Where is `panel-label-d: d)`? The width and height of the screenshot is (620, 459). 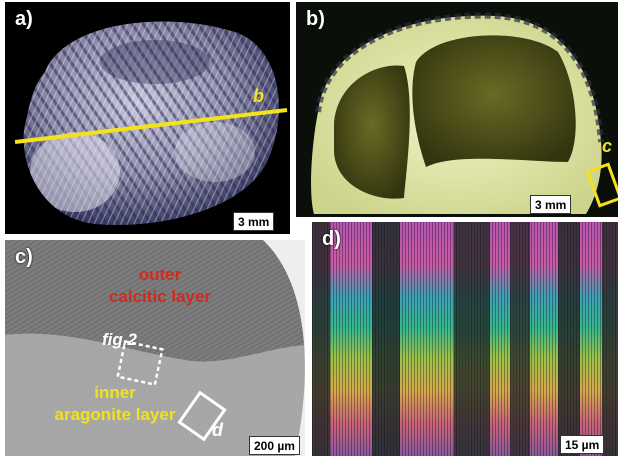
panel-label-d: d) is located at coordinates (331, 239).